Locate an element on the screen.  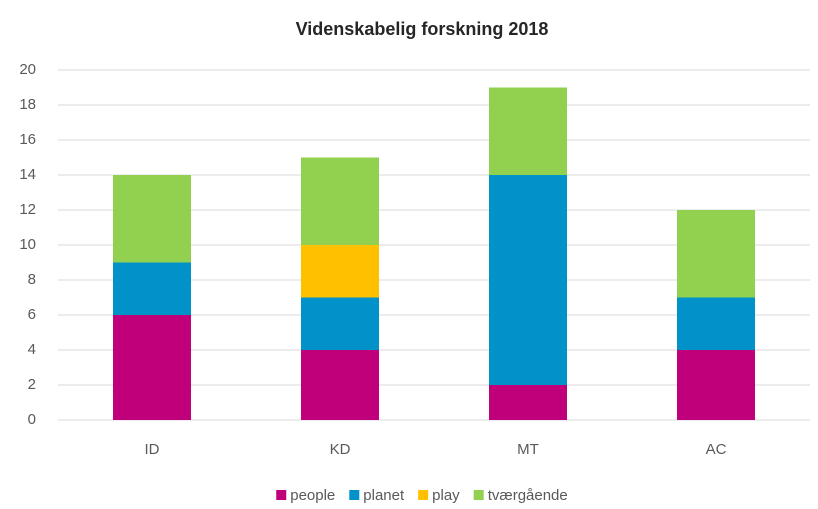
y-tick-label: 18 is located at coordinates (27, 104).